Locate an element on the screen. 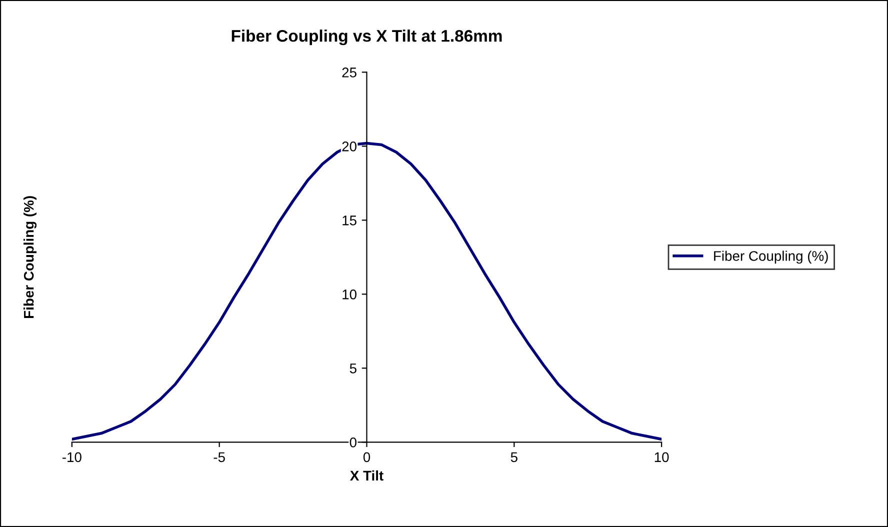 The image size is (888, 527). x-tick-label: 10 is located at coordinates (661, 457).